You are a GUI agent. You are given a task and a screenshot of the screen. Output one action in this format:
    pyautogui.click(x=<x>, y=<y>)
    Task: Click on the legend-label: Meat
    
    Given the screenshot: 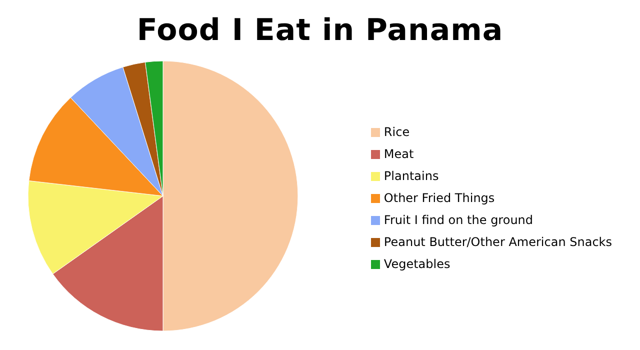 What is the action you would take?
    pyautogui.click(x=399, y=154)
    